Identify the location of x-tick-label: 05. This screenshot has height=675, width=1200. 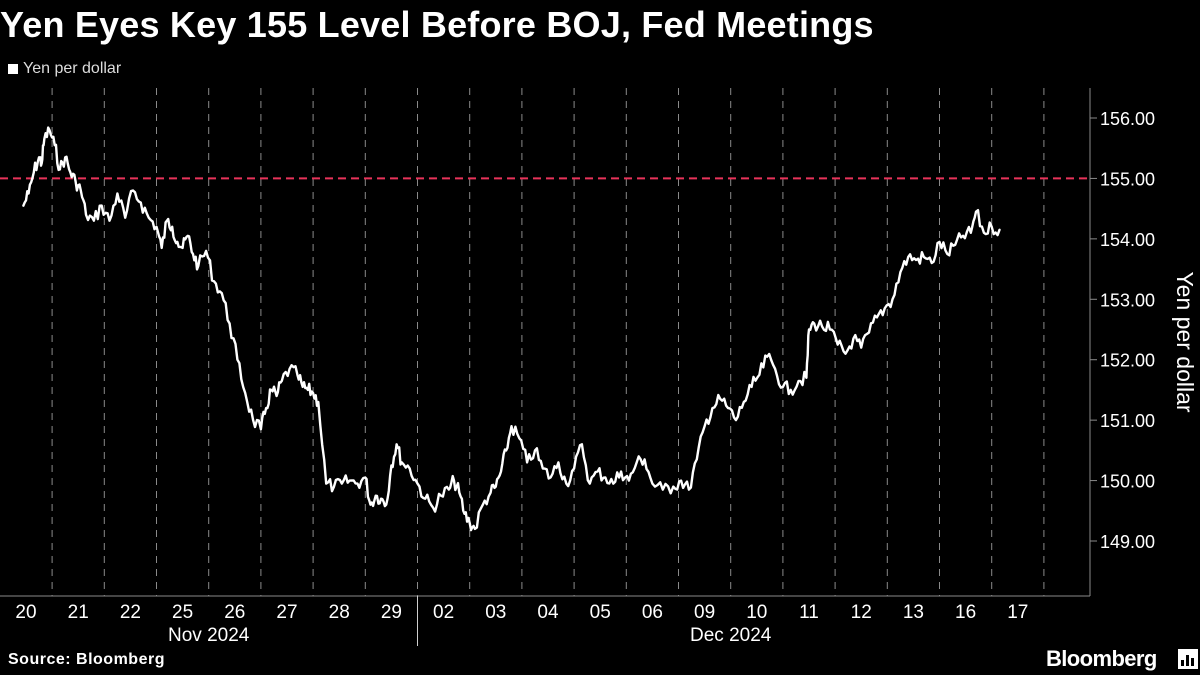
(600, 612).